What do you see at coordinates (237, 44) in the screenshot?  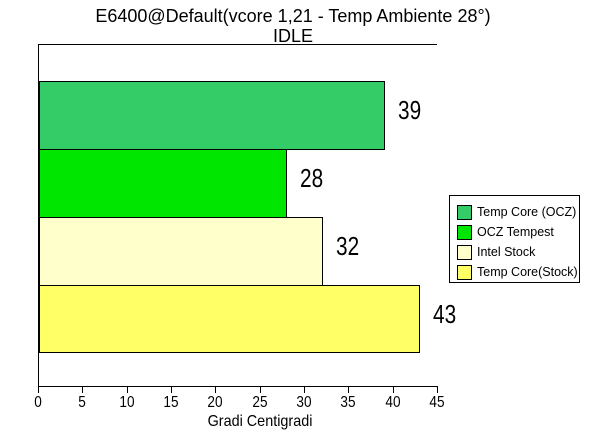 I see `plot-area-top-border` at bounding box center [237, 44].